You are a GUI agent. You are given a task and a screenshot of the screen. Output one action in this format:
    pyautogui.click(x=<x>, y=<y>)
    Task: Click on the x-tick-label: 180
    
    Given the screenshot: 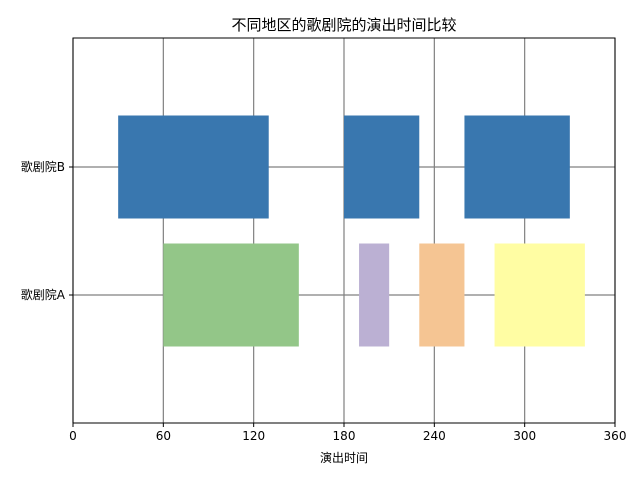 What is the action you would take?
    pyautogui.click(x=344, y=436)
    